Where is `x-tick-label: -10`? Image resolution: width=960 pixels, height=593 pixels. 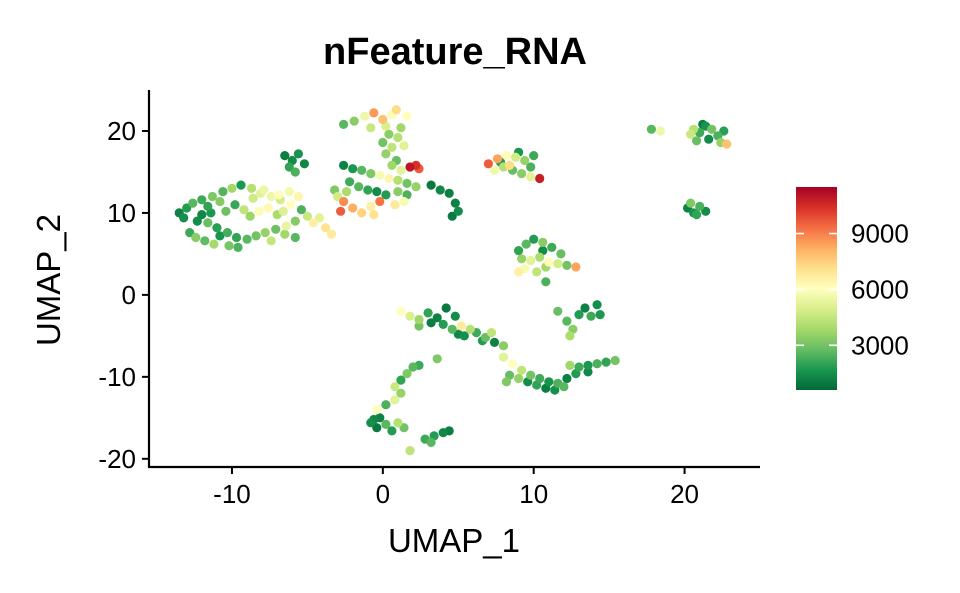 x-tick-label: -10 is located at coordinates (232, 494).